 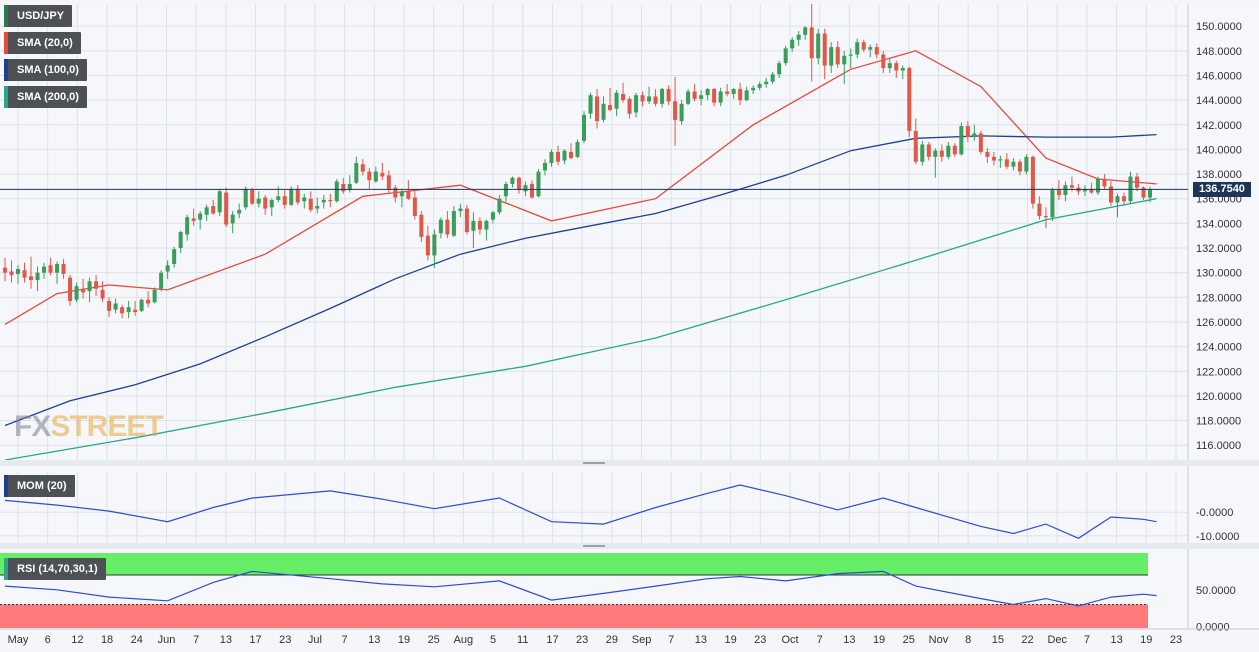 I want to click on price-y-tick-label: 138.0000, so click(x=1219, y=175).